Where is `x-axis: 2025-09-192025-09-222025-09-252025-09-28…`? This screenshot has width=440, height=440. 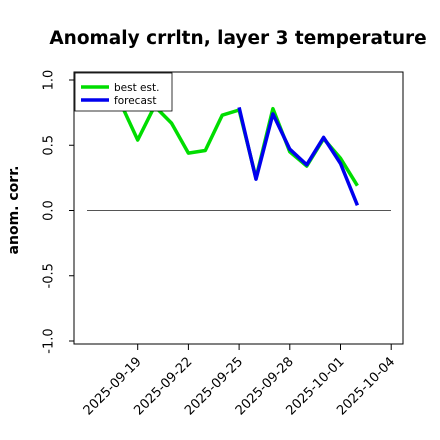 x-axis: 2025-09-192025-09-222025-09-252025-09-28… is located at coordinates (239, 381).